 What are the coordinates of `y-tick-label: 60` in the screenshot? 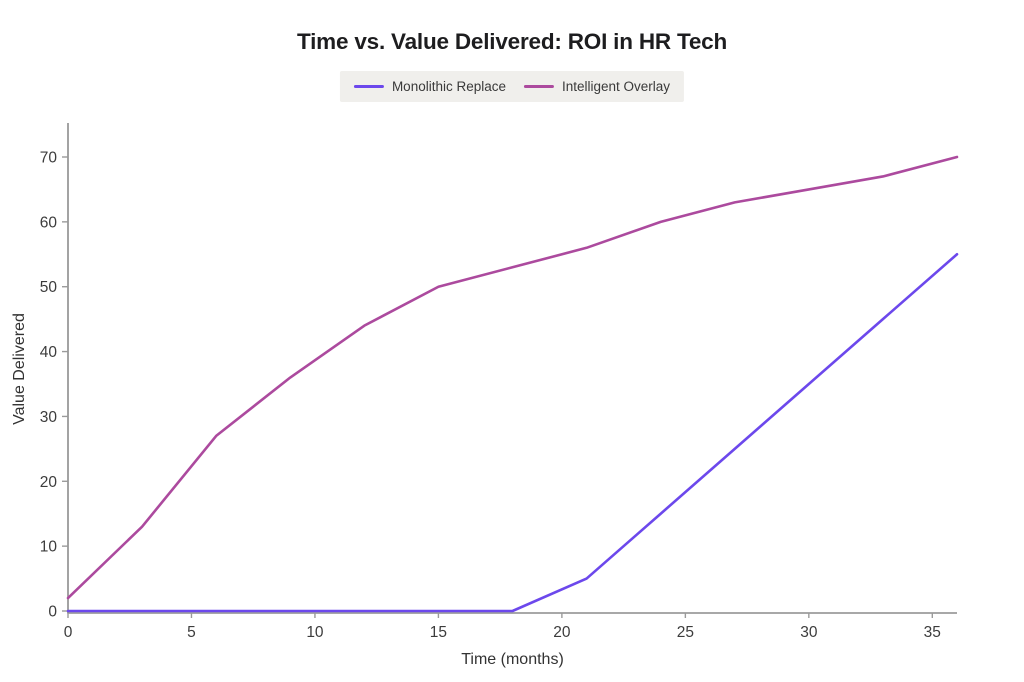 It's located at (49, 222).